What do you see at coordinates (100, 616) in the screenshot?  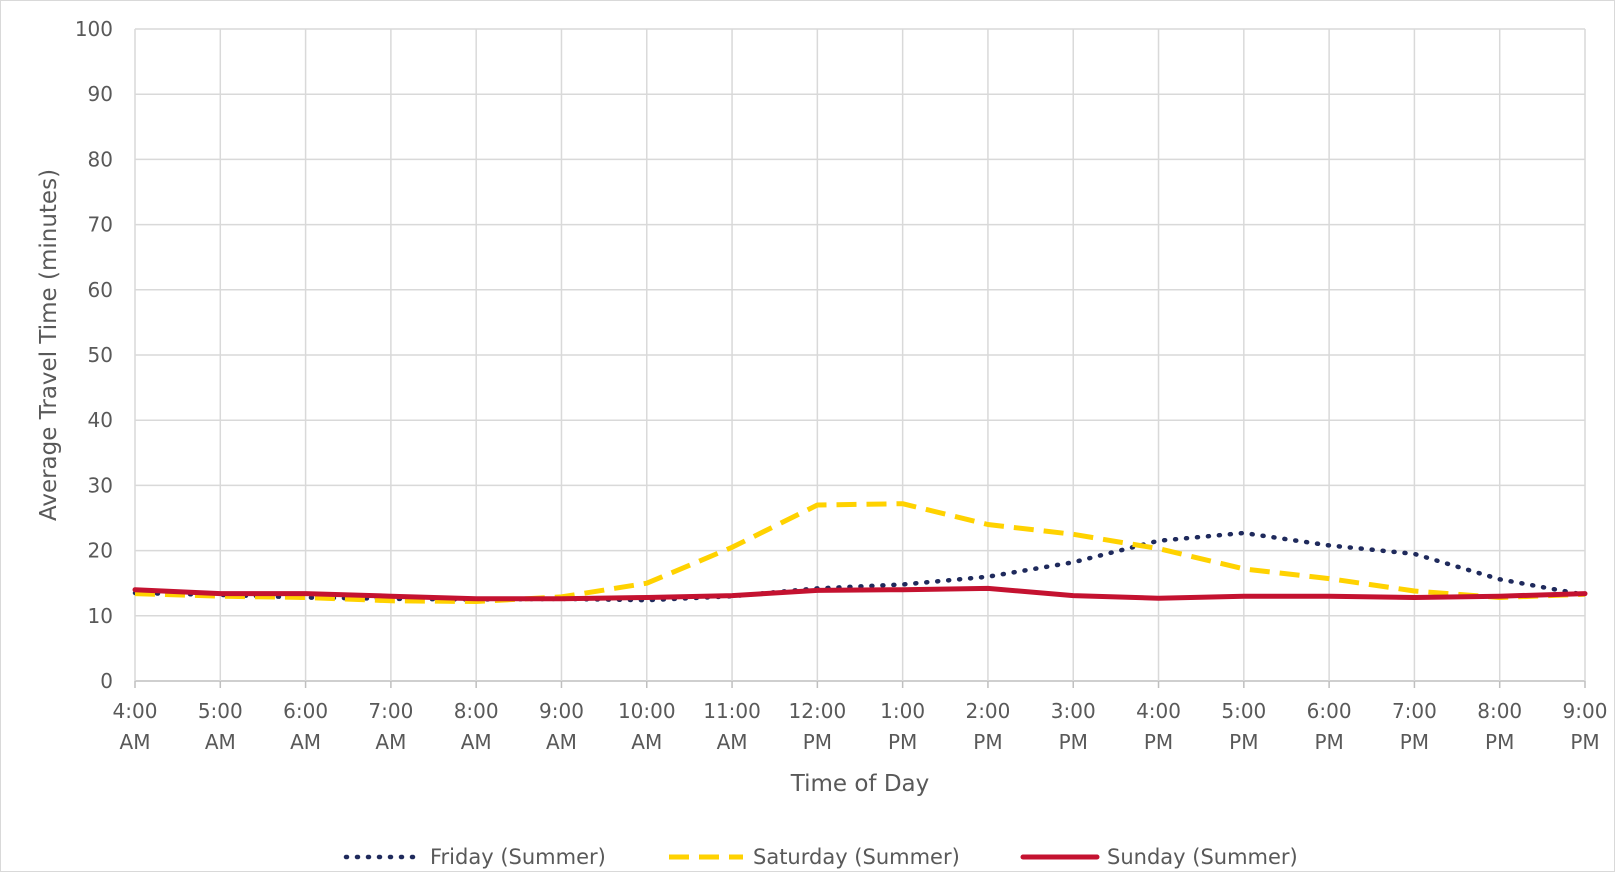 I see `y-tick-label: 10` at bounding box center [100, 616].